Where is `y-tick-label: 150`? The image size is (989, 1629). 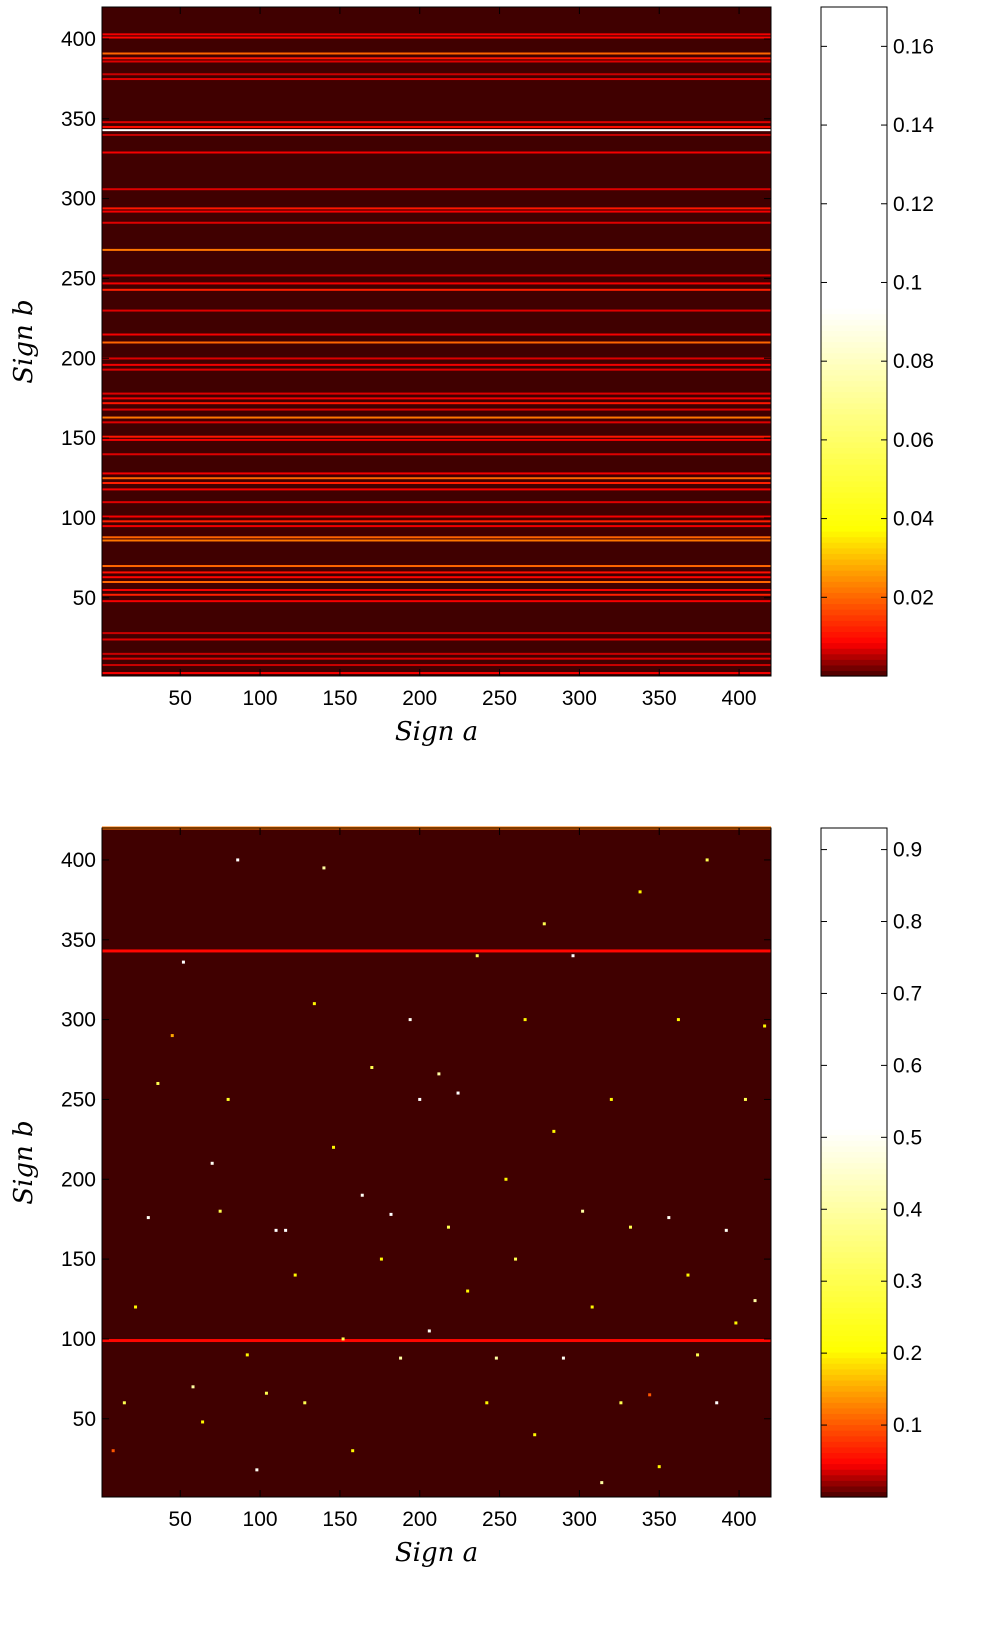 y-tick-label: 150 is located at coordinates (78, 1259).